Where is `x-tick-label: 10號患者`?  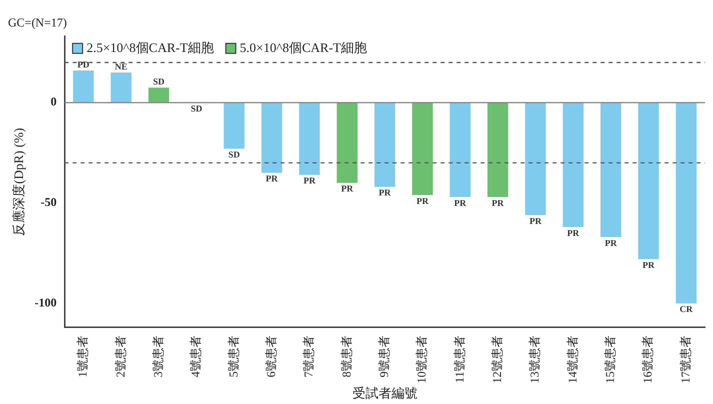 x-tick-label: 10號患者 is located at coordinates (421, 359).